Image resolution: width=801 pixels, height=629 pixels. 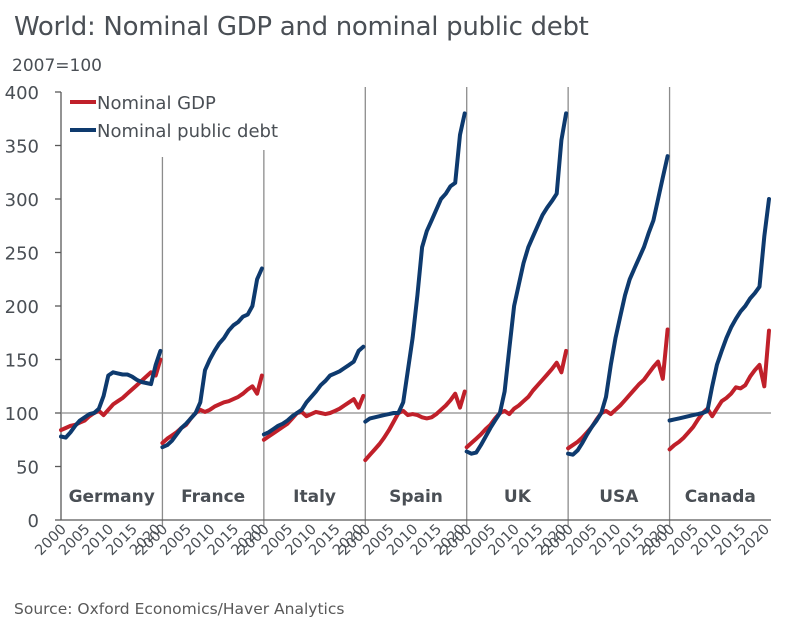 What do you see at coordinates (719, 310) in the screenshot?
I see `debt-line-canada` at bounding box center [719, 310].